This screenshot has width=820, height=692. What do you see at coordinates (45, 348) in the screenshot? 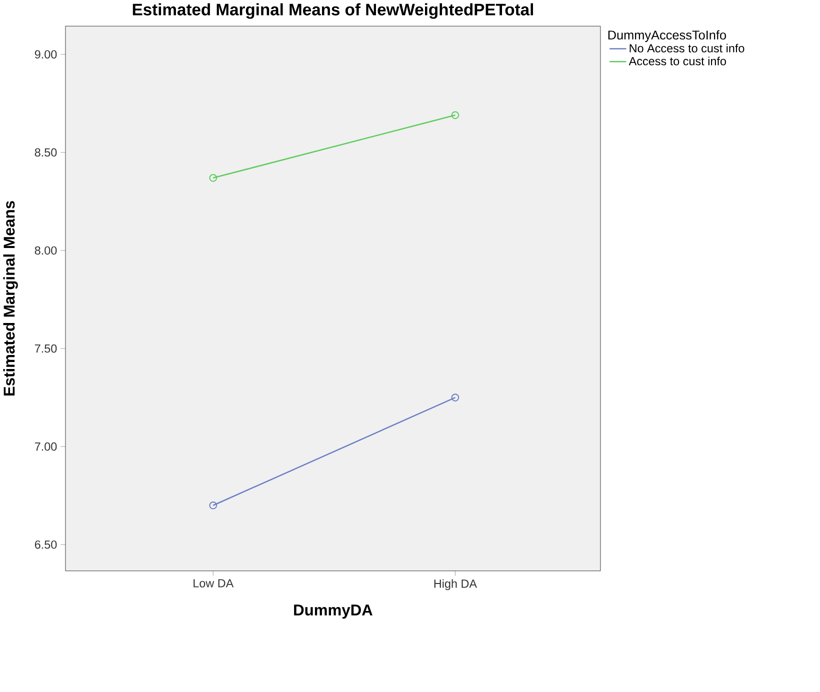
I see `y-tick-label: 7.50` at bounding box center [45, 348].